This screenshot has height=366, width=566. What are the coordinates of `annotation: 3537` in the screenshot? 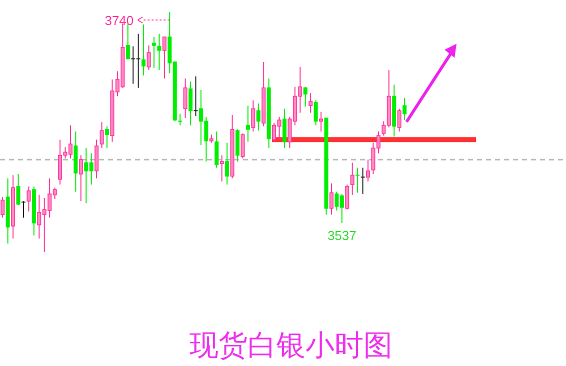 It's located at (341, 235).